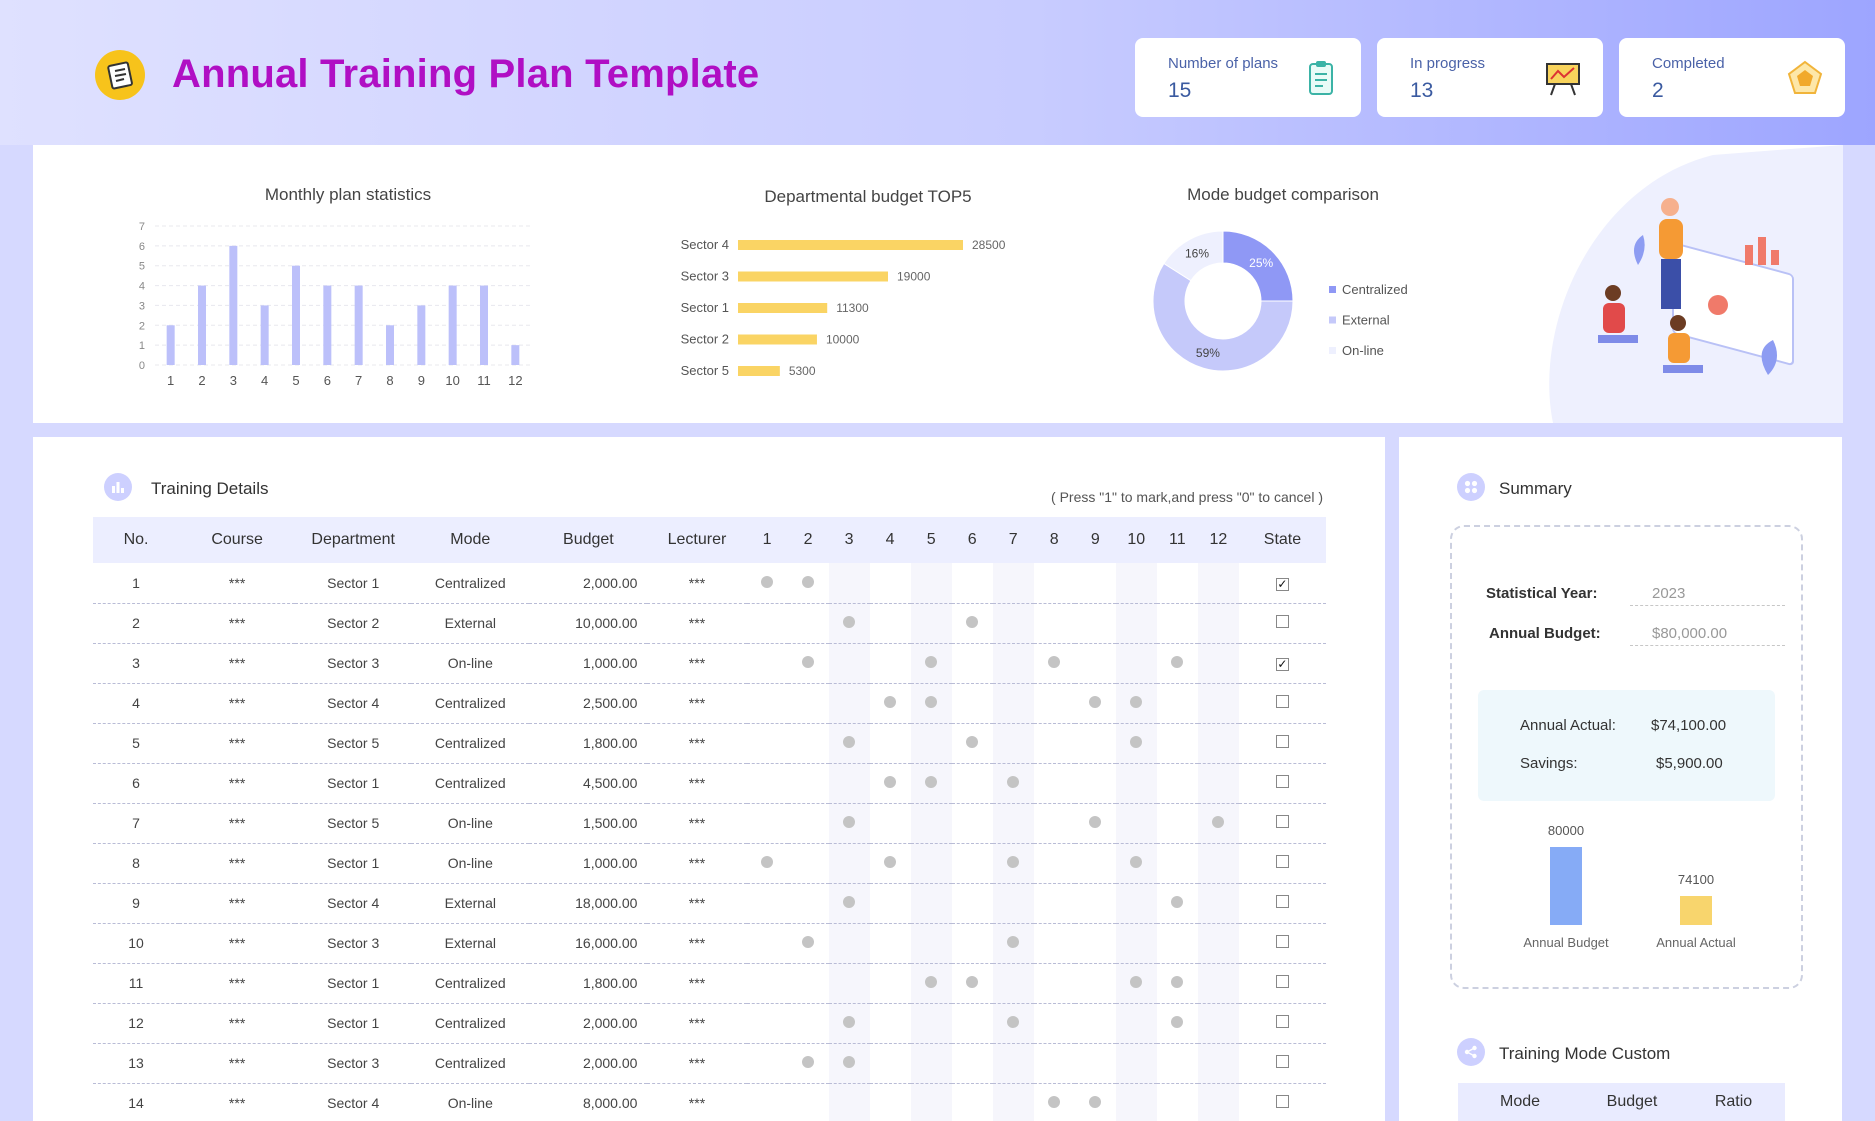 The height and width of the screenshot is (1121, 1875). What do you see at coordinates (136, 623) in the screenshot?
I see `row-number: 2` at bounding box center [136, 623].